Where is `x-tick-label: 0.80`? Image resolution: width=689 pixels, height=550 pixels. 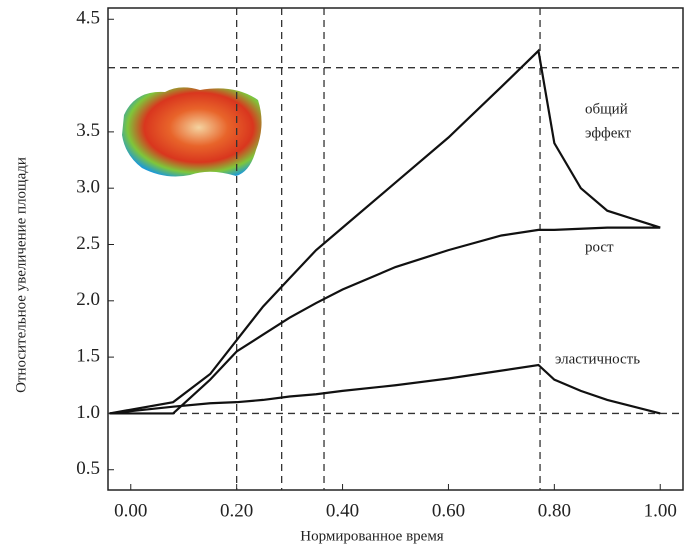 x-tick-label: 0.80 is located at coordinates (554, 510).